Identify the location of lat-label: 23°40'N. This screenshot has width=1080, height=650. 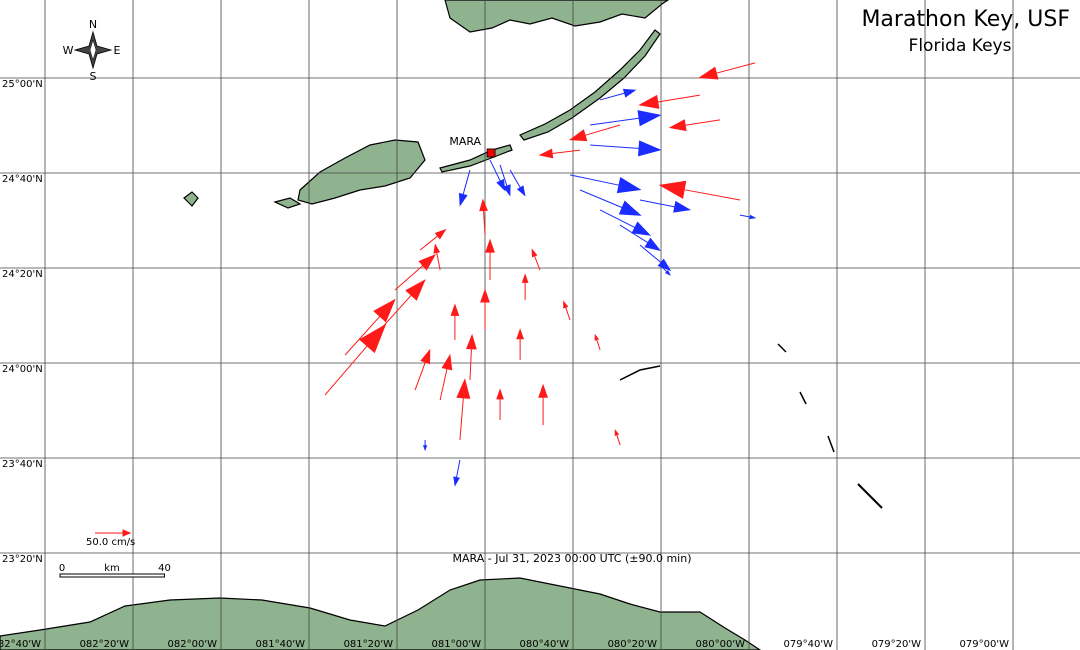
(22, 464).